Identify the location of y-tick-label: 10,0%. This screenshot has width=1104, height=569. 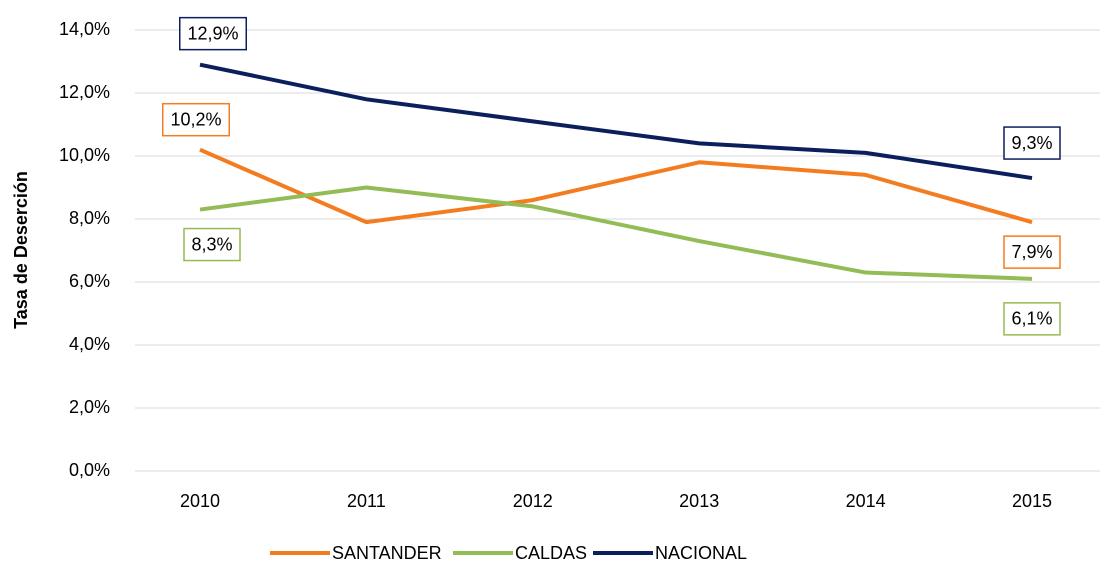
(84, 155).